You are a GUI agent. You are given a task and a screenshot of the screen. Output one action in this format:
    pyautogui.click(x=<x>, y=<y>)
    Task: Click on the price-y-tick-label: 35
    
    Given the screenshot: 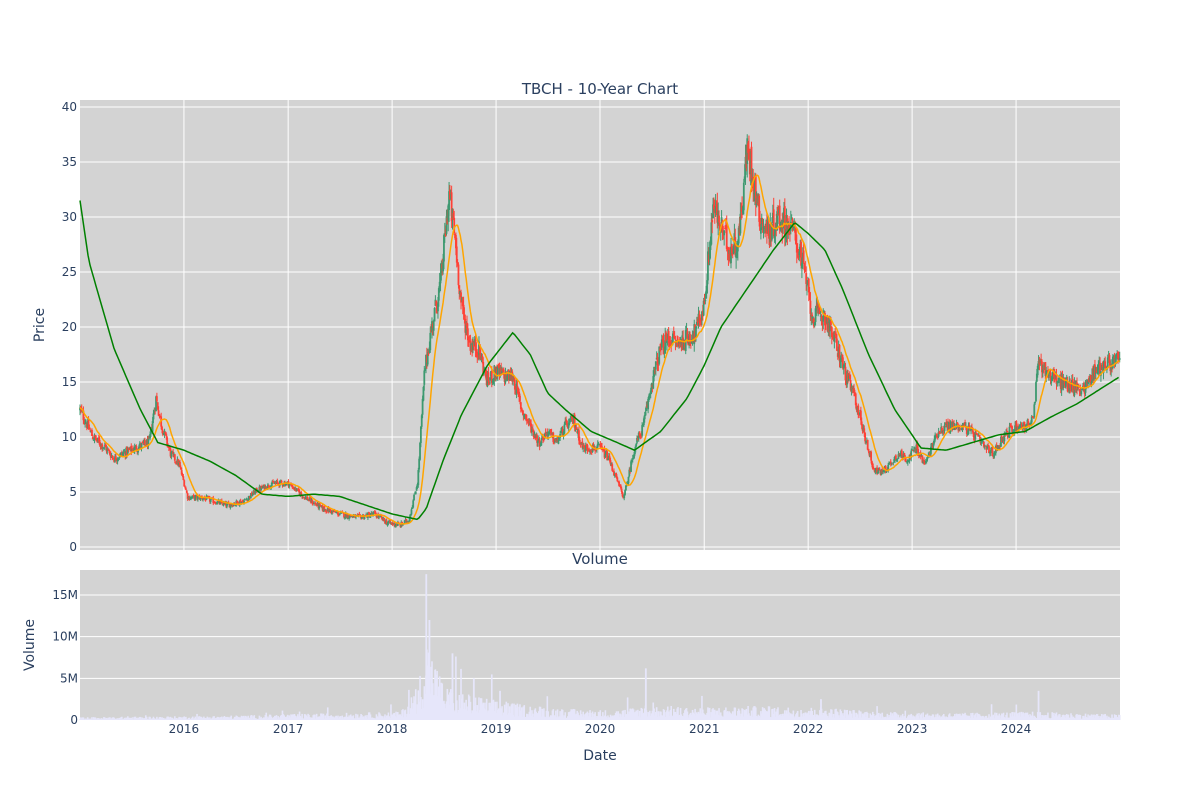 What is the action you would take?
    pyautogui.click(x=69, y=162)
    